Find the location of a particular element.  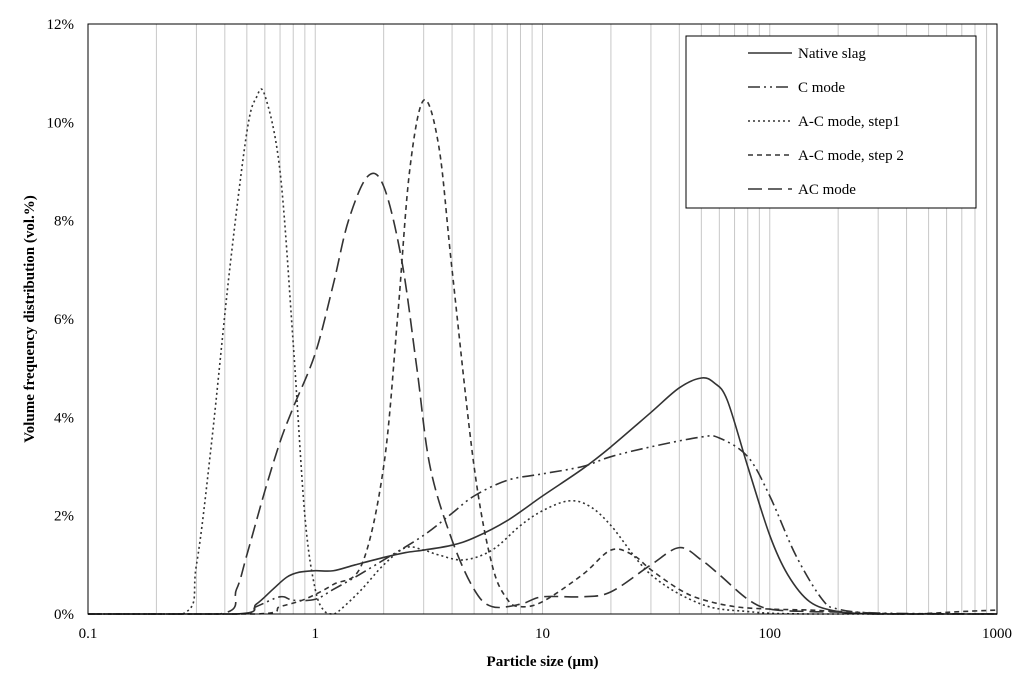

y-tick-label: 10% is located at coordinates (61, 123).